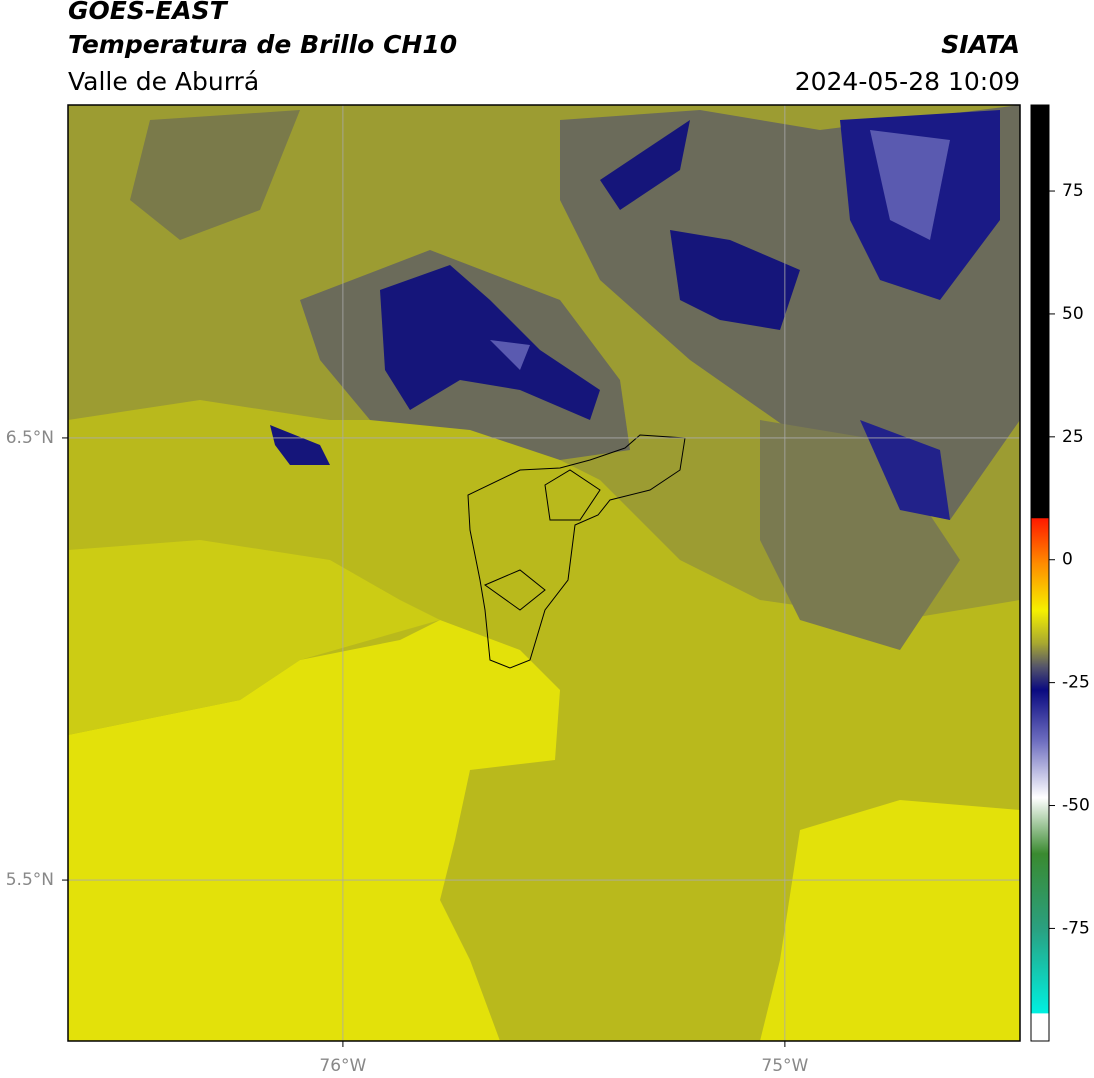 This screenshot has height=1078, width=1094. Describe the element at coordinates (1073, 314) in the screenshot. I see `colorbar-tick-label: 50` at that location.